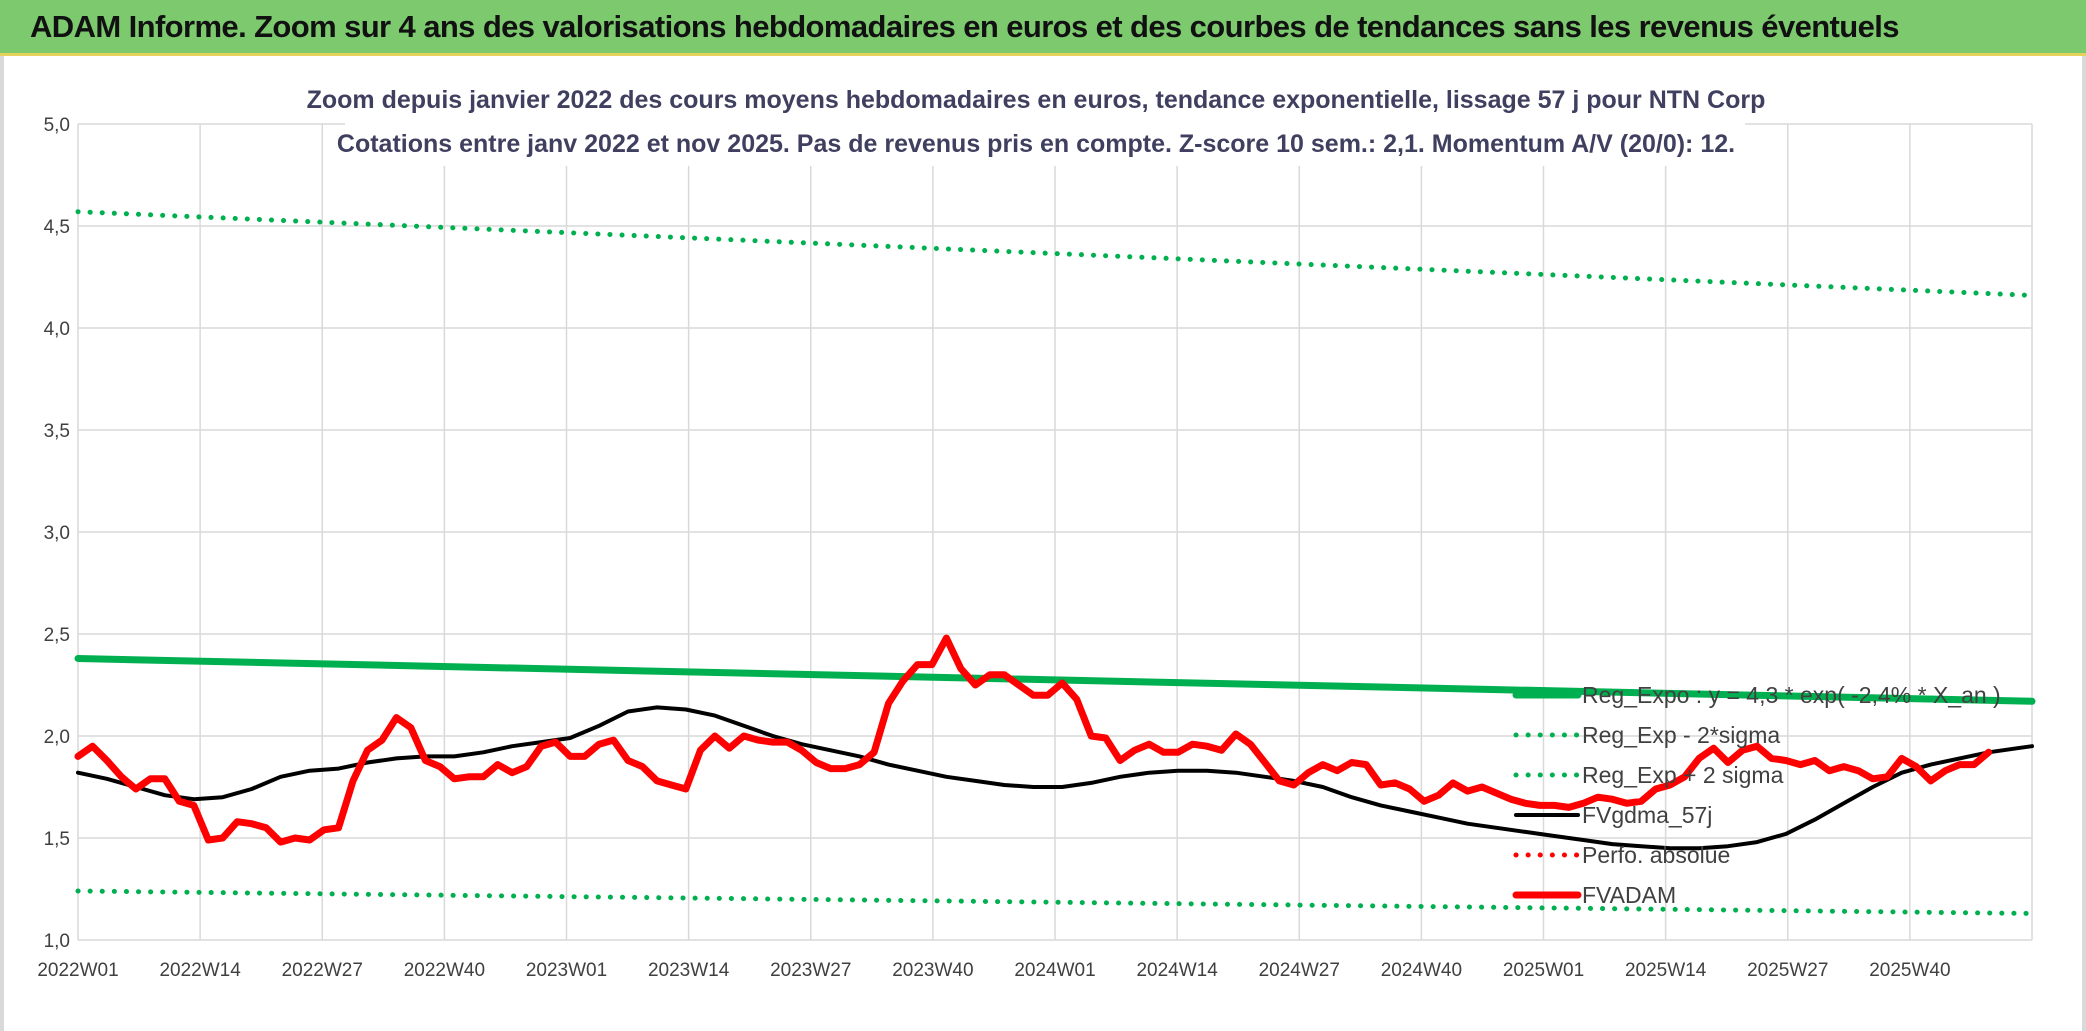  Describe the element at coordinates (1666, 970) in the screenshot. I see `x-tick-label: 2025W14` at that location.